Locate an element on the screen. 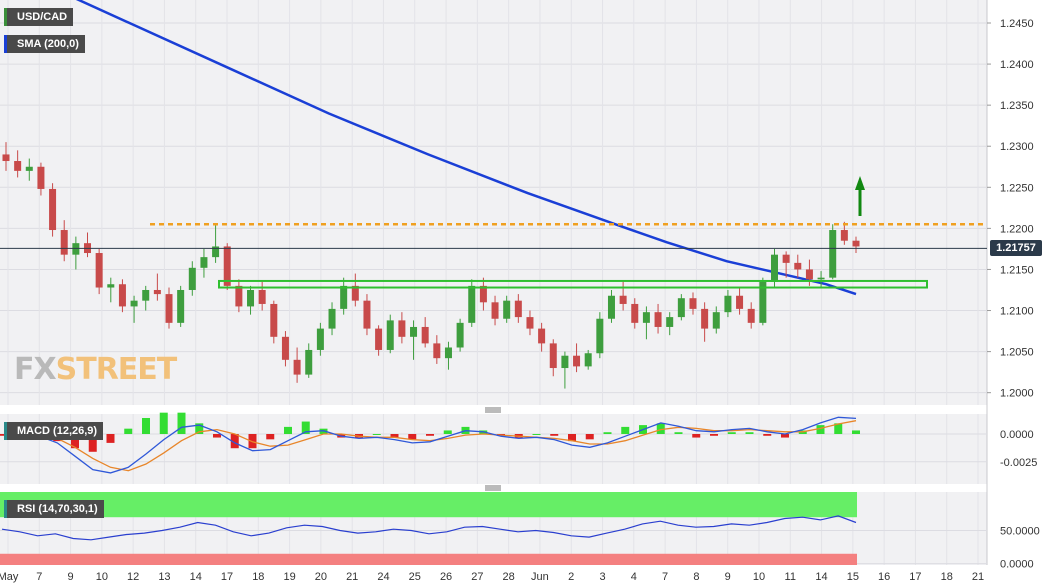  date-tick-label: 3 is located at coordinates (602, 577).